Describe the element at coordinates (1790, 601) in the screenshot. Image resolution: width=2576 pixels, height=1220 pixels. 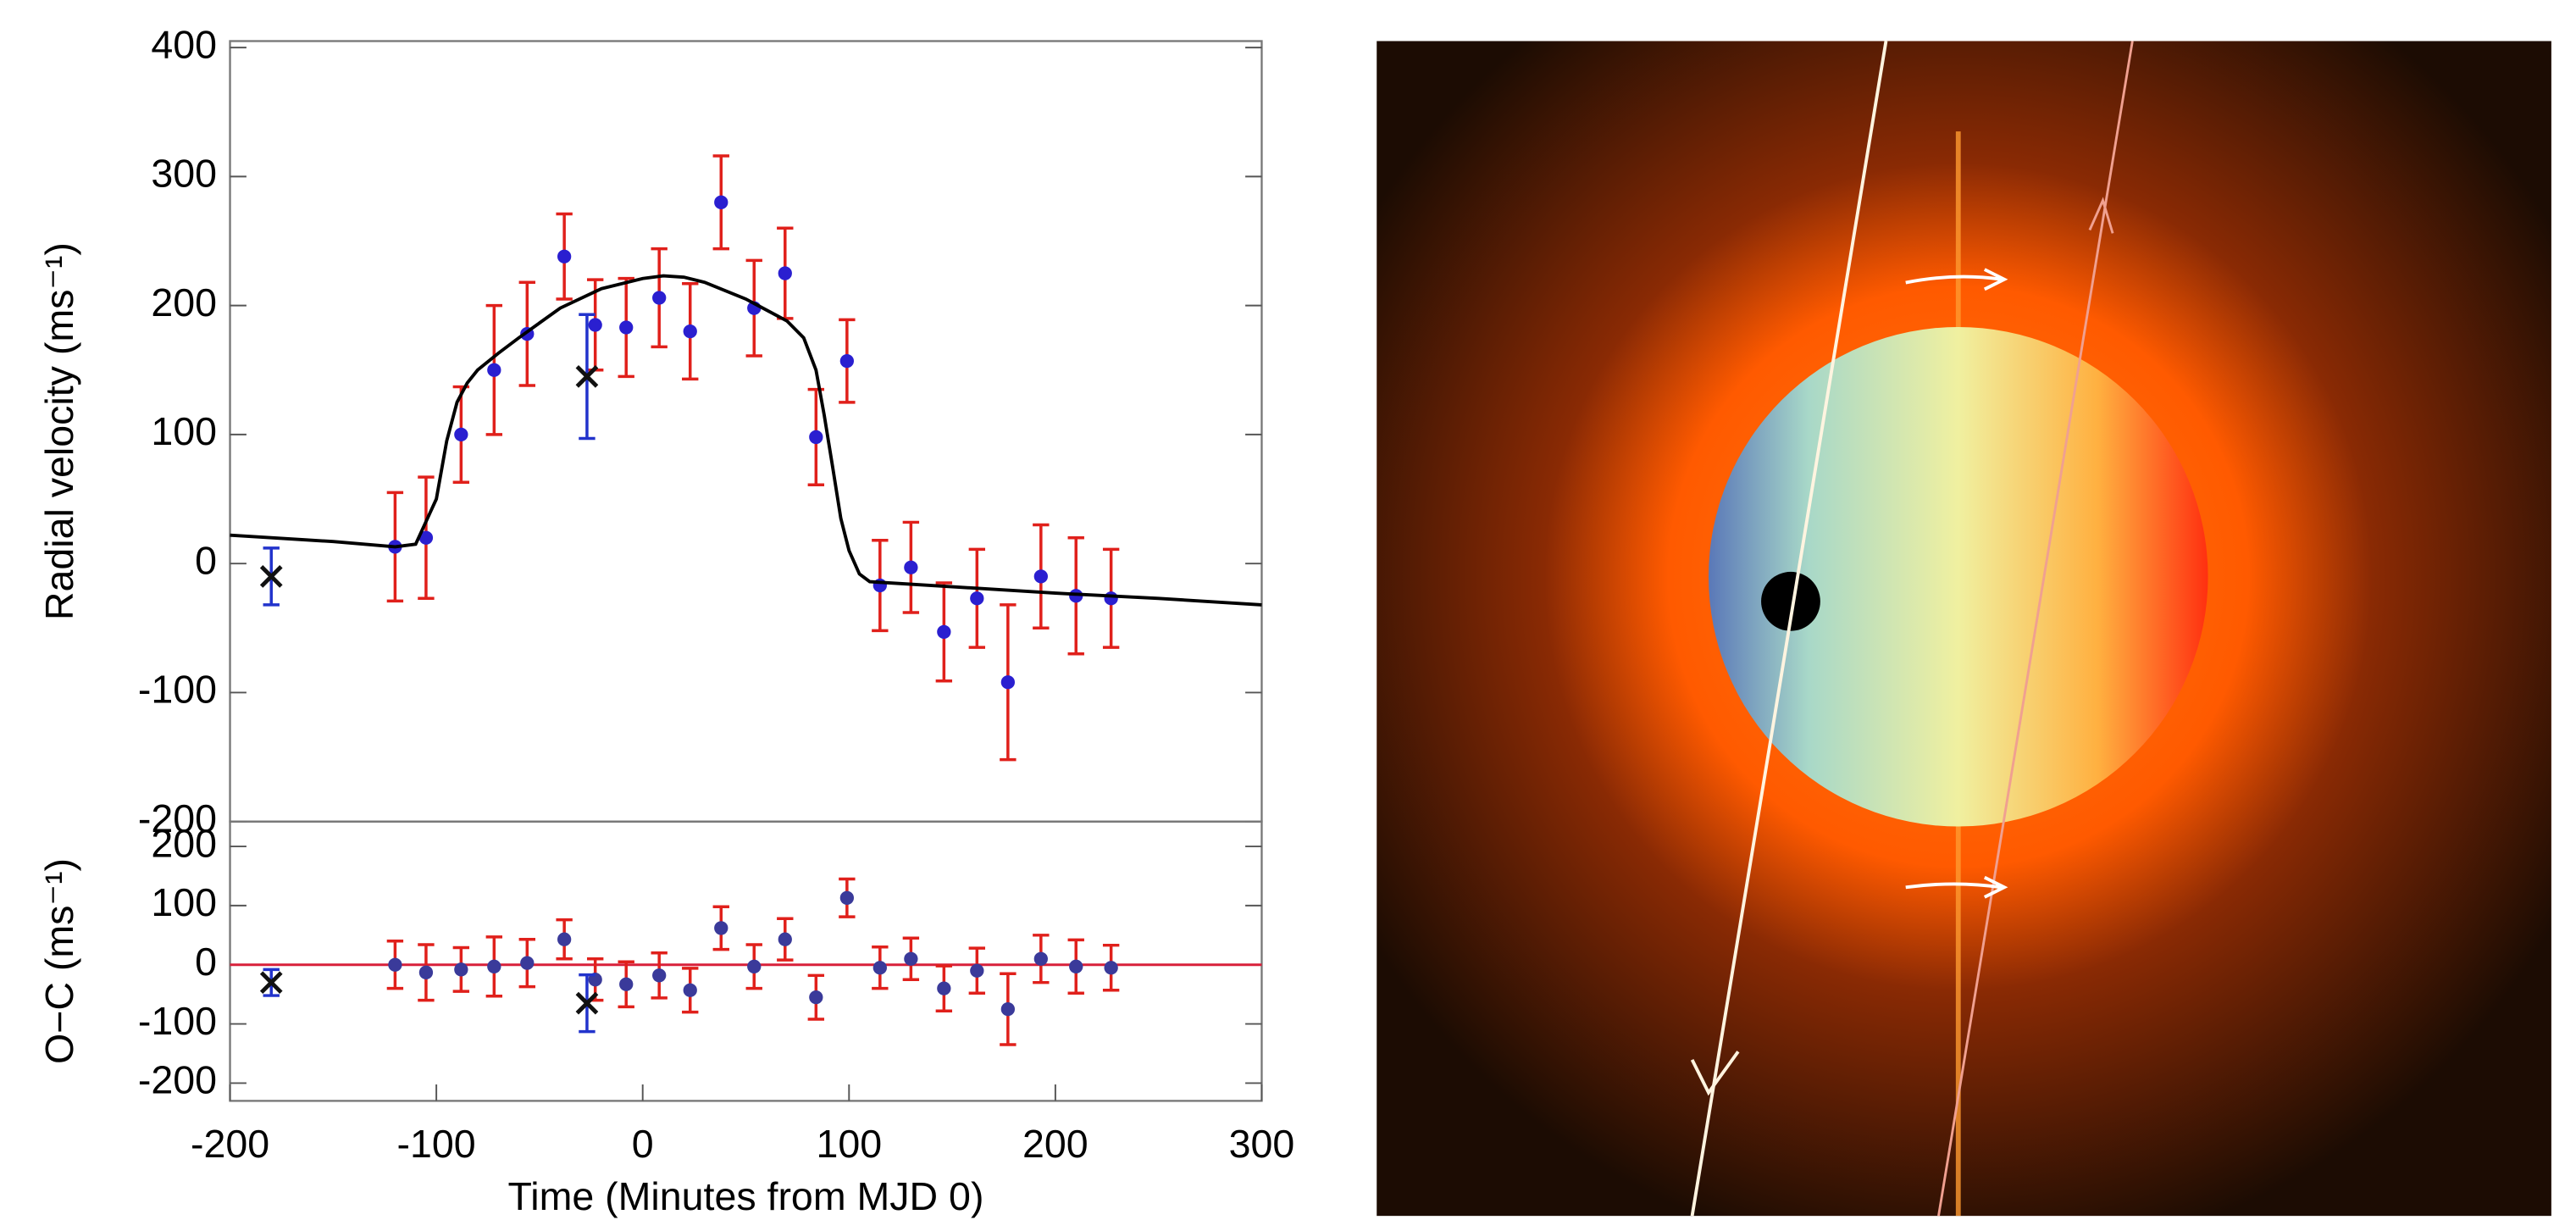
I see `planet` at that location.